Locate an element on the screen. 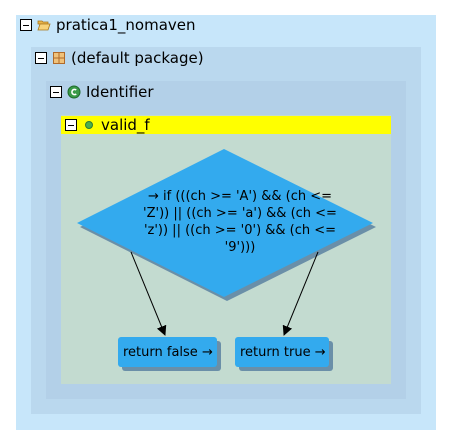 The height and width of the screenshot is (446, 451). collapse-toggle-package is located at coordinates (41, 58).